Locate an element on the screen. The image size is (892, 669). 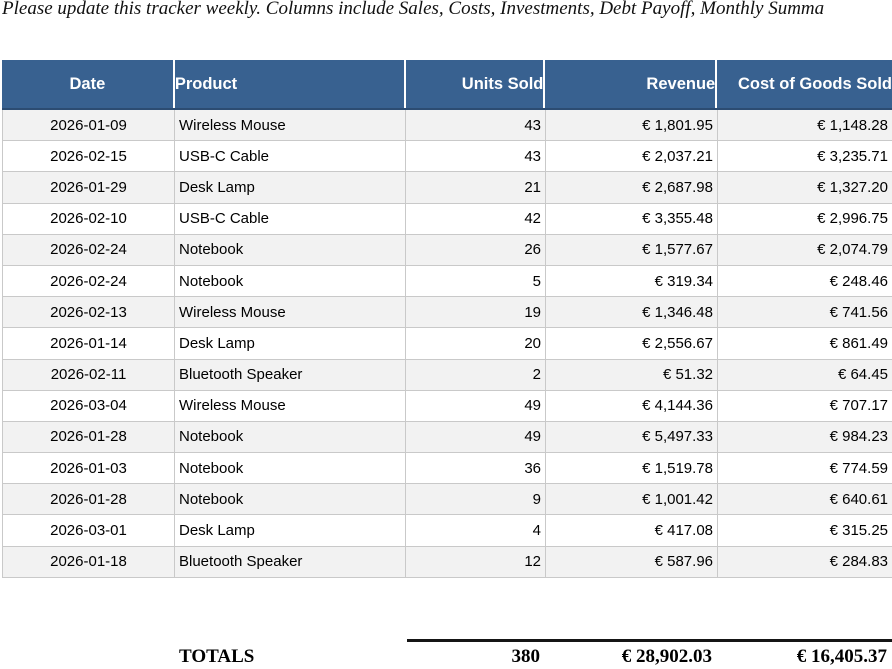
header-cell-date: Date is located at coordinates (88, 84).